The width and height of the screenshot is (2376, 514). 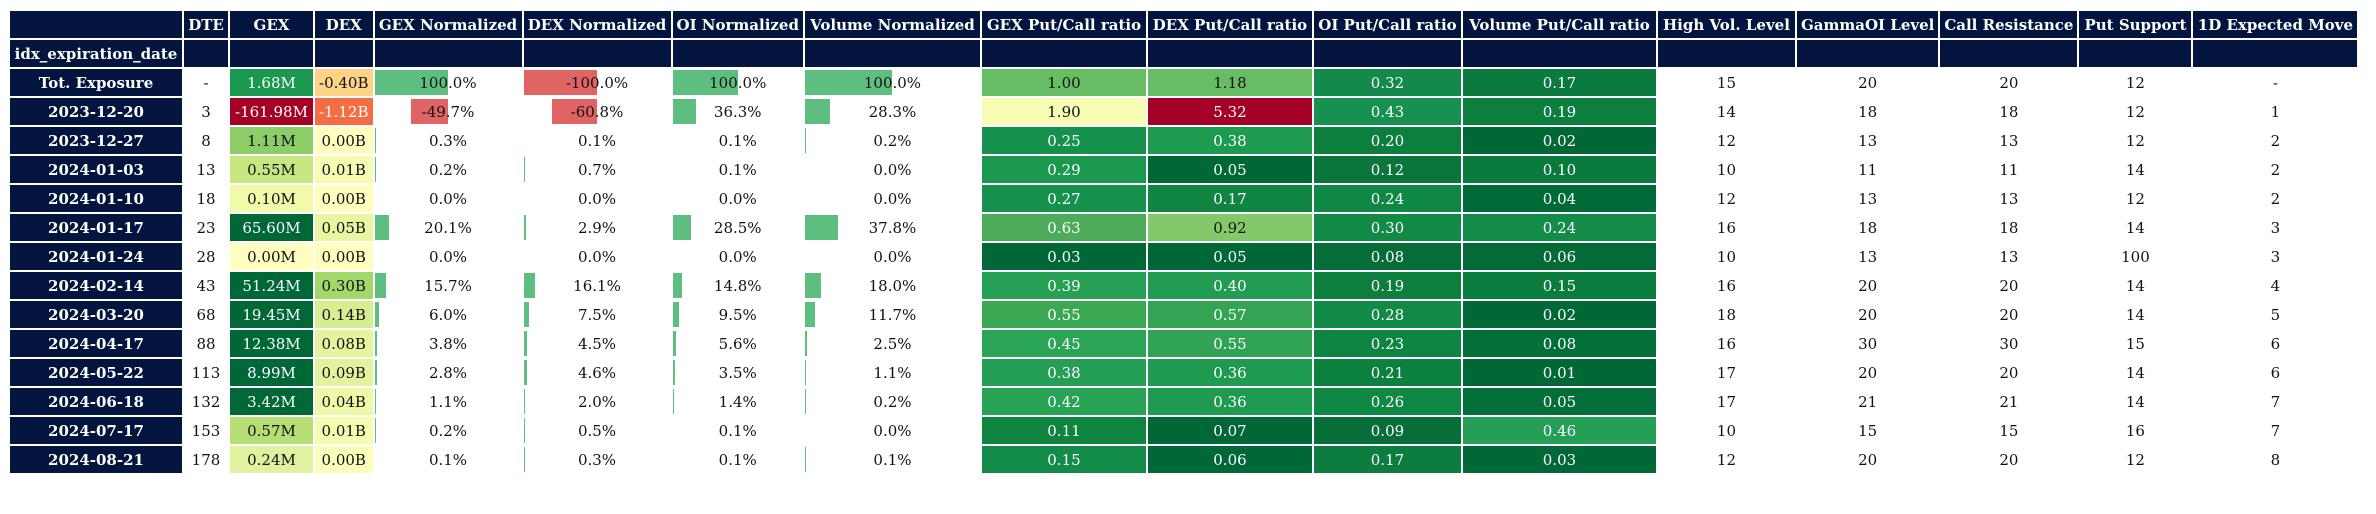 I want to click on bar-value: 4.6%, so click(x=597, y=372).